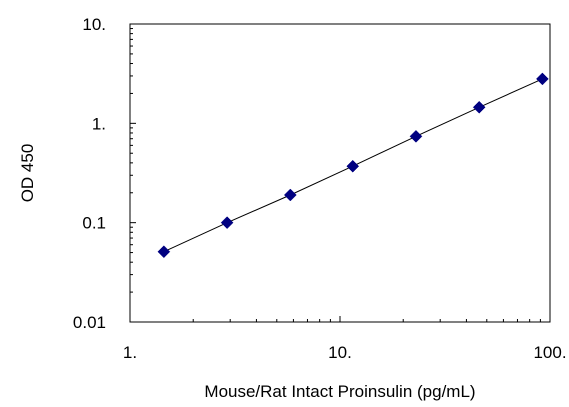  Describe the element at coordinates (339, 391) in the screenshot. I see `x-axis-title: Mouse/Rat Intact Proinsulin (pg/mL)` at that location.